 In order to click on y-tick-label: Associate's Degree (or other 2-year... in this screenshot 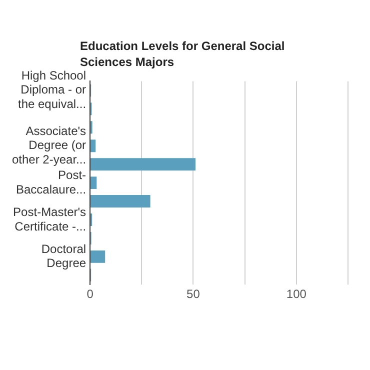, I will do `click(49, 145)`.